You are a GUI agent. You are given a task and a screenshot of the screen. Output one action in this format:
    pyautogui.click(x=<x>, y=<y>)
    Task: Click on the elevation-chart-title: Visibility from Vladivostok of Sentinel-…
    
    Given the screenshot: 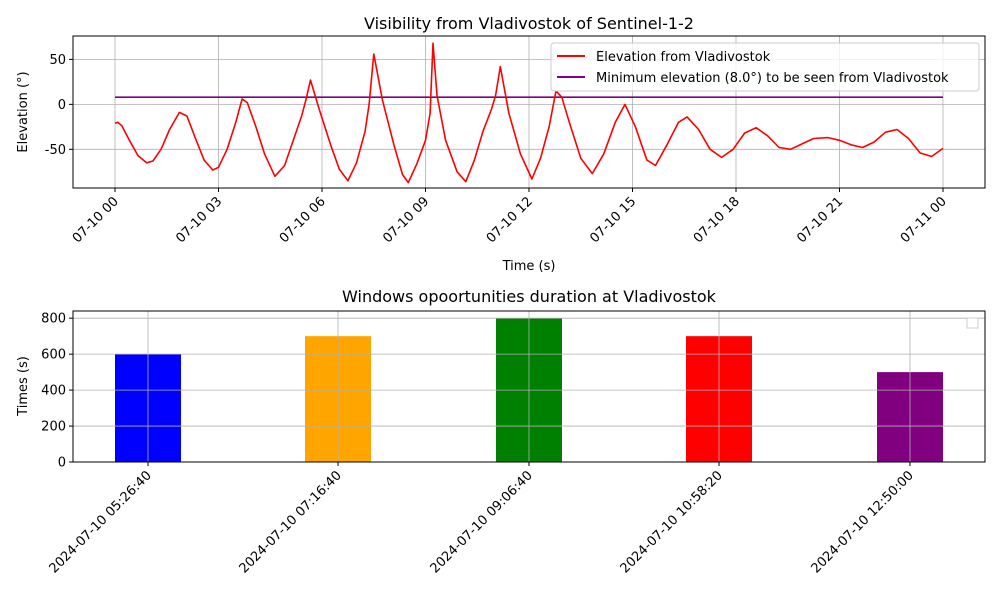 What is the action you would take?
    pyautogui.click(x=529, y=23)
    